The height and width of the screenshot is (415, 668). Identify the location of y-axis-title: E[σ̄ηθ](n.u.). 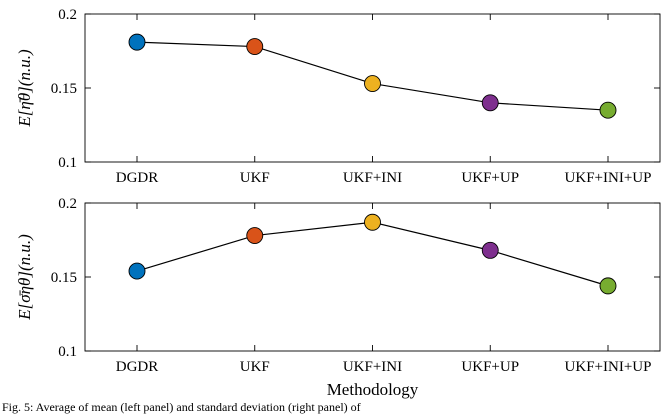
(24, 277).